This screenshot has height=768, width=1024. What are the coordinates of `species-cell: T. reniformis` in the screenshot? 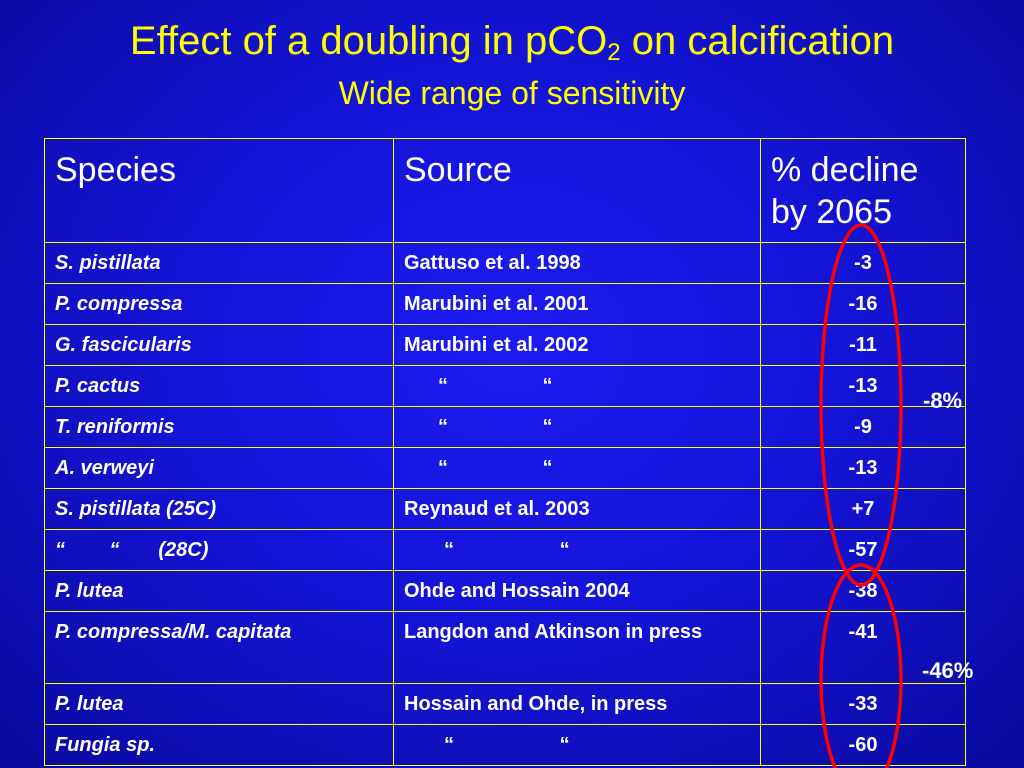 It's located at (219, 427).